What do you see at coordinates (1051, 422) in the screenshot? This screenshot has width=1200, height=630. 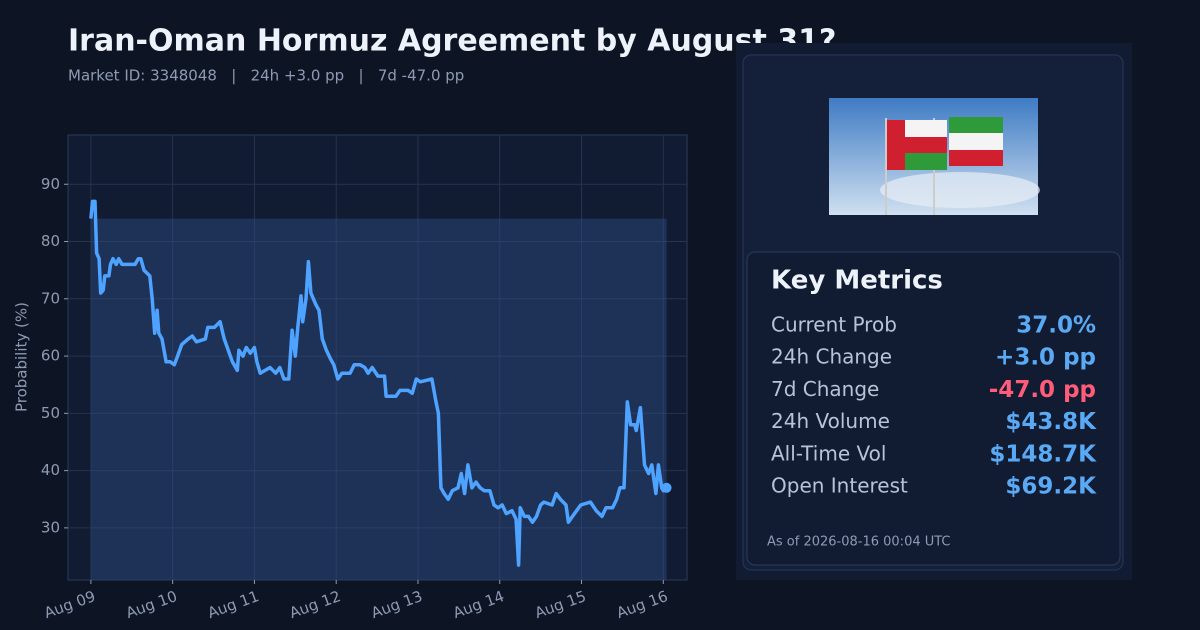 I see `metric-value: $43.8K` at bounding box center [1051, 422].